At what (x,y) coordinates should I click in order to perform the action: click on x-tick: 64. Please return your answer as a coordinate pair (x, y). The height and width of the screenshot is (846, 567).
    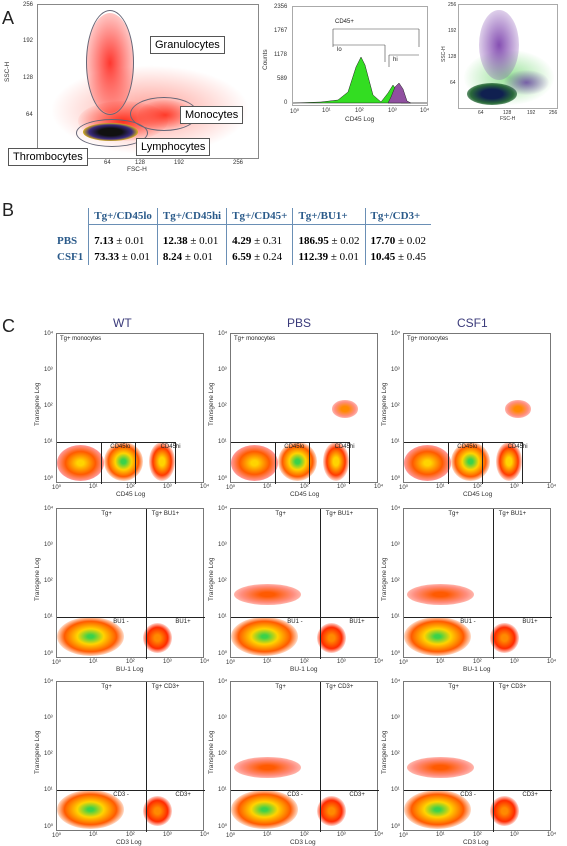
    Looking at the image, I should click on (107, 163).